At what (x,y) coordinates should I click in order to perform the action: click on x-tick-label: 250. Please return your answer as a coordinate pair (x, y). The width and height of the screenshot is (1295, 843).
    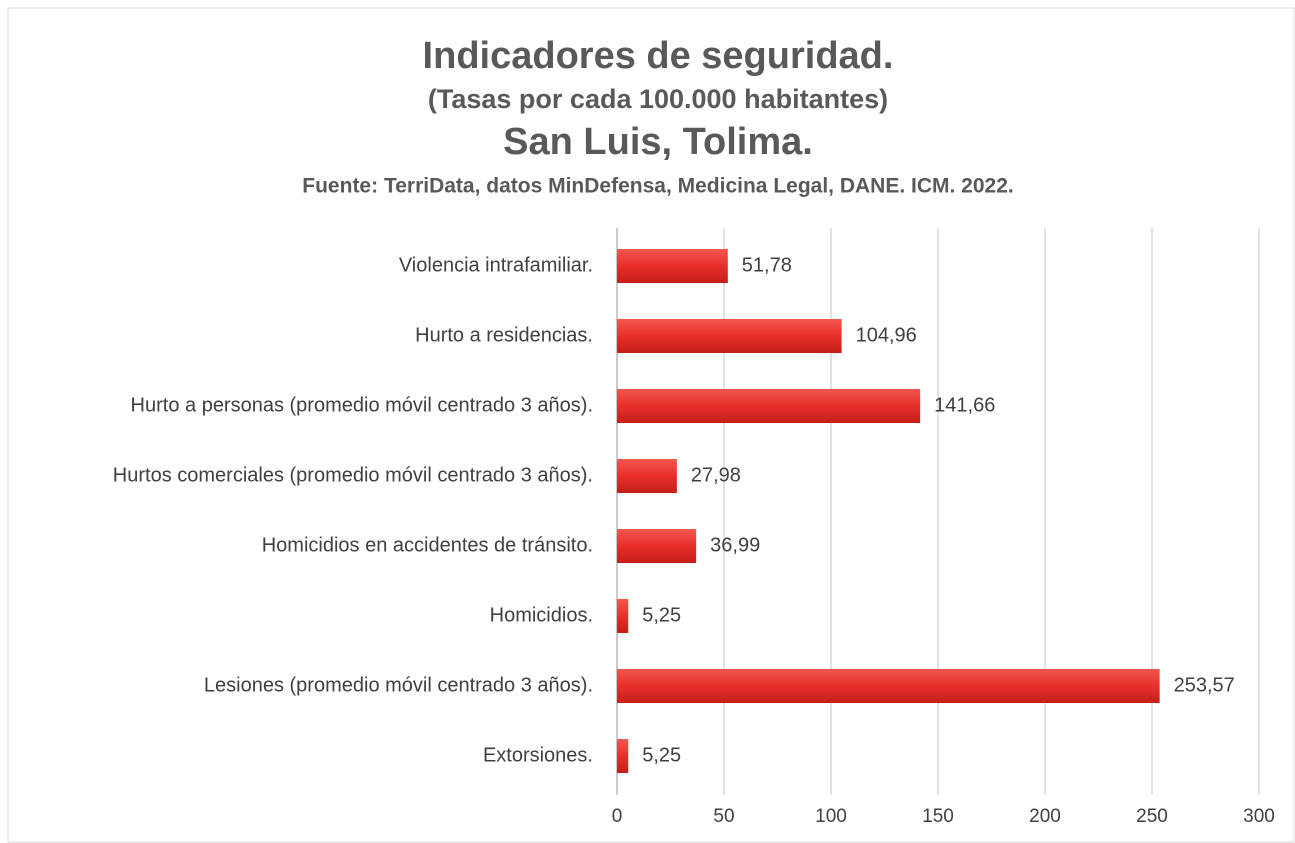
    Looking at the image, I should click on (1152, 816).